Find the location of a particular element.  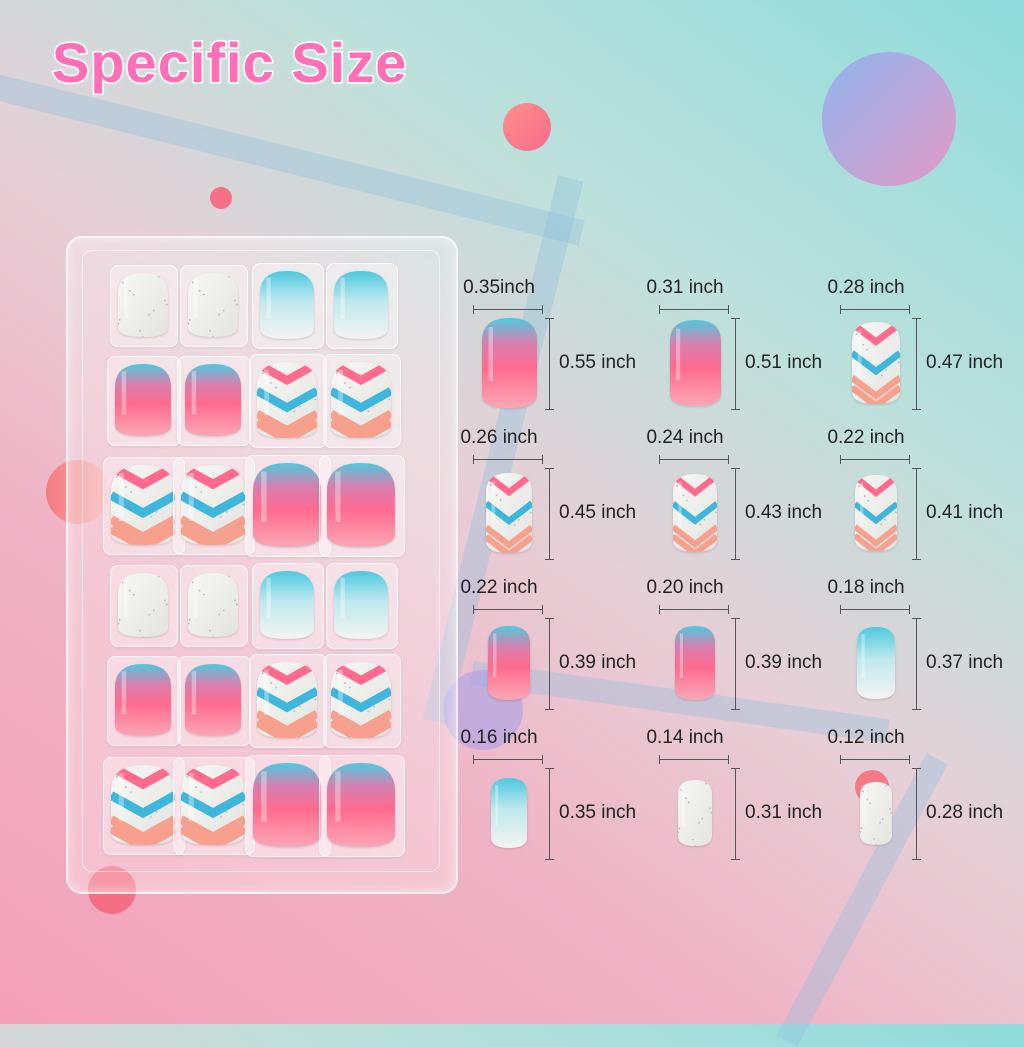

width-label: 0.14 inch is located at coordinates (685, 737).